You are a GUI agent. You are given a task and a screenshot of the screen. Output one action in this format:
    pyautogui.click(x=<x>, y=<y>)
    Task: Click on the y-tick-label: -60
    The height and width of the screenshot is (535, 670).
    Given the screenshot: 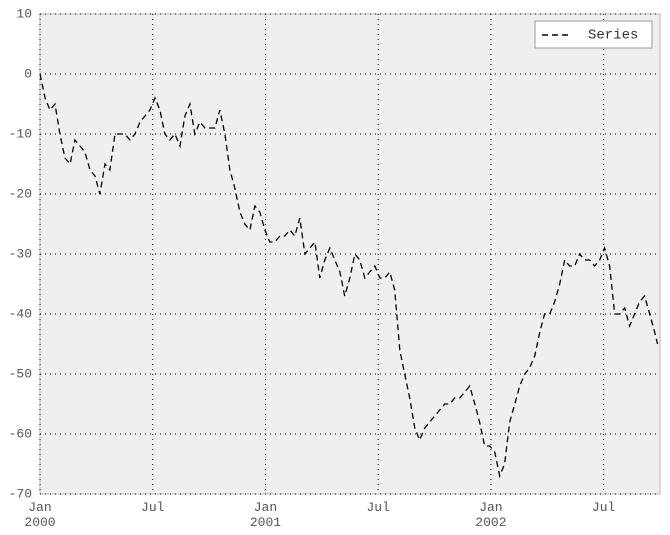 What is the action you would take?
    pyautogui.click(x=20, y=433)
    